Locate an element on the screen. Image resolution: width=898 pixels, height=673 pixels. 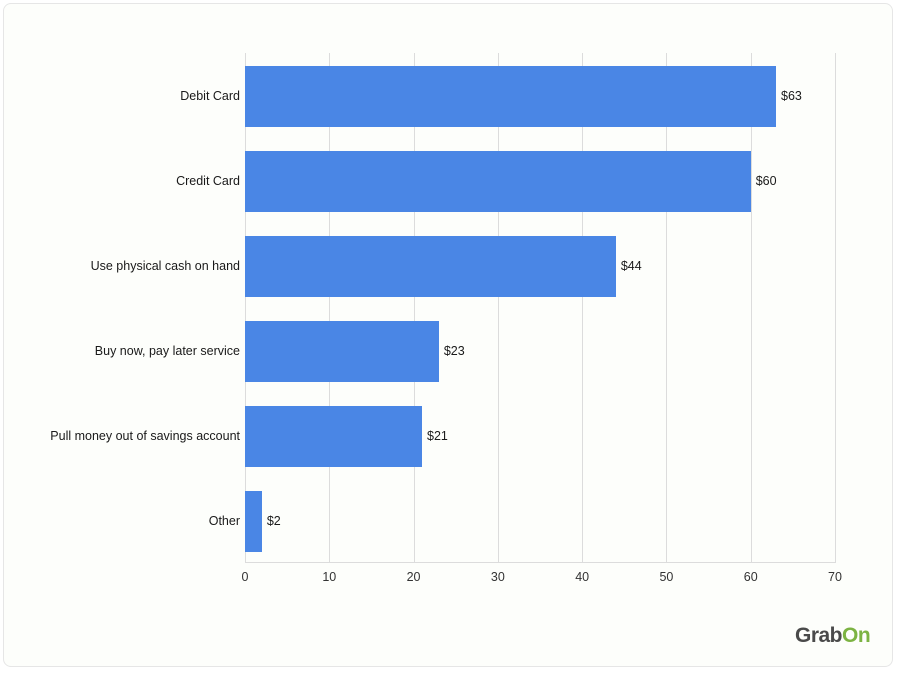
x-tick-label: 50 is located at coordinates (666, 577).